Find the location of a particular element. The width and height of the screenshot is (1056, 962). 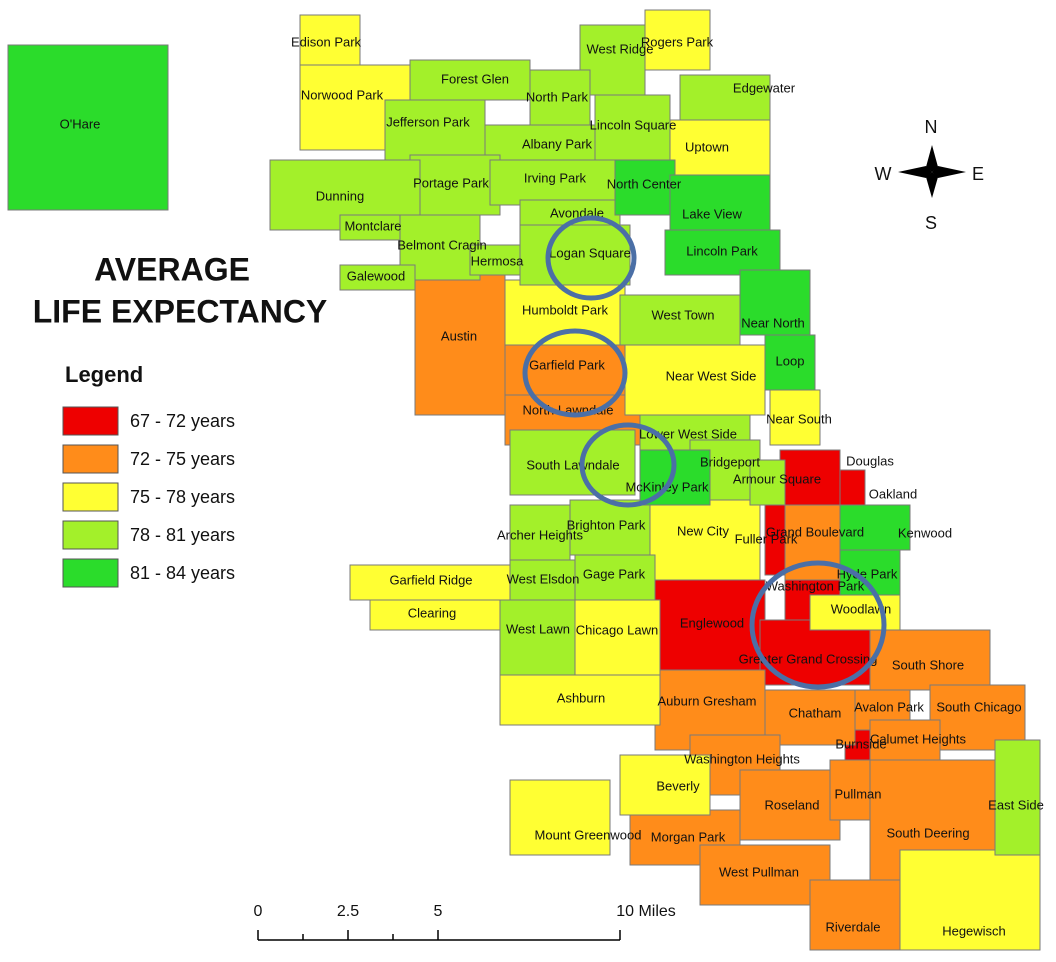

area-label: Pullman is located at coordinates (858, 793).